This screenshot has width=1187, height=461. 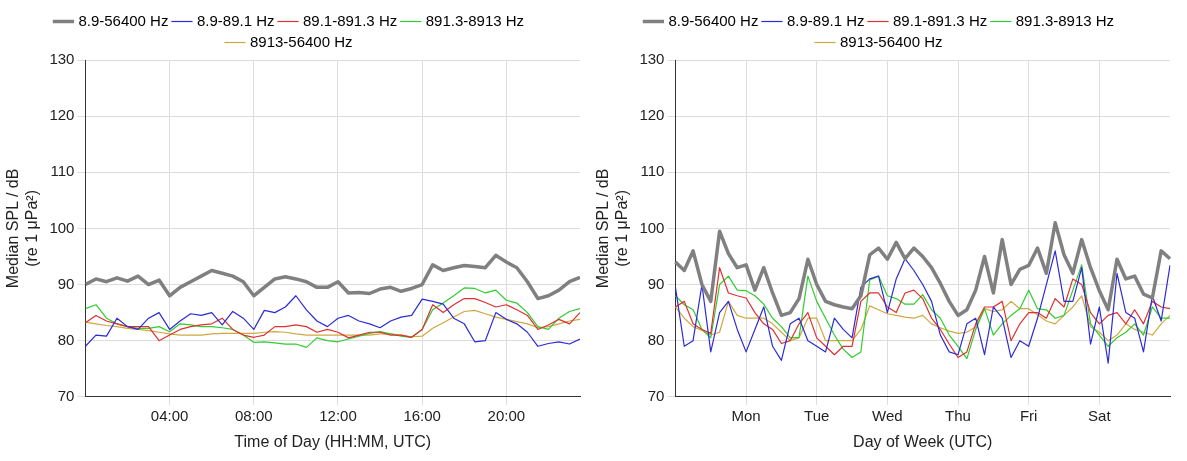 What do you see at coordinates (817, 415) in the screenshot?
I see `x-tick-label: Tue` at bounding box center [817, 415].